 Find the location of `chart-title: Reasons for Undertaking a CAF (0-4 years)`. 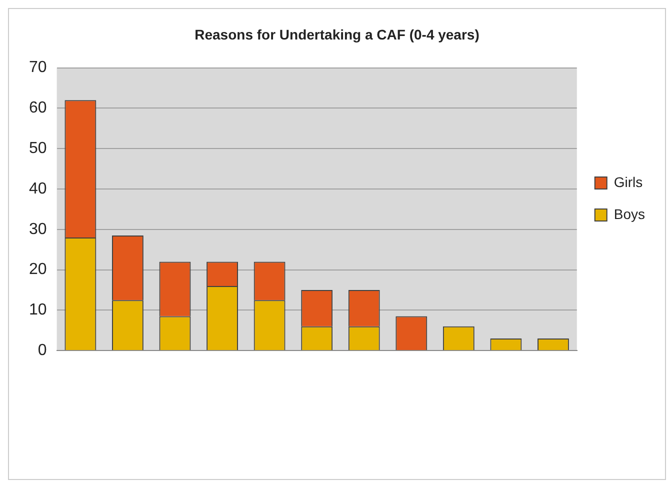

chart-title: Reasons for Undertaking a CAF (0-4 years) is located at coordinates (337, 34).